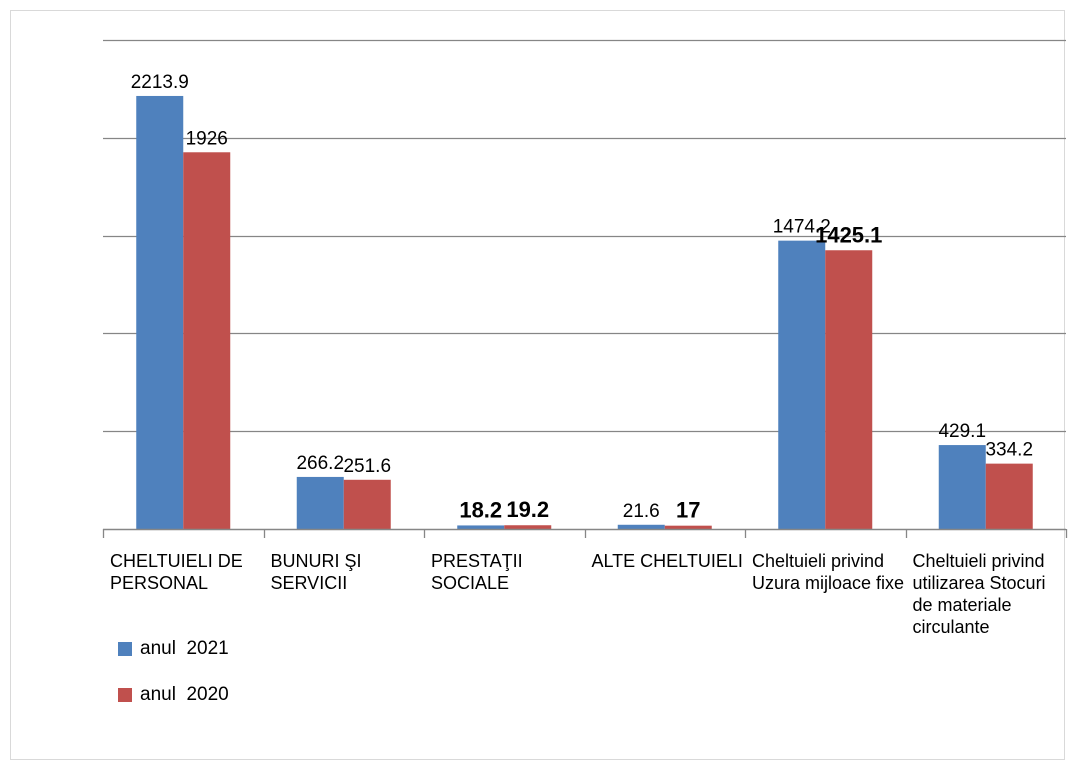 The height and width of the screenshot is (764, 1071). Describe the element at coordinates (477, 572) in the screenshot. I see `category-label: PRESTAŢII SOCIALE` at that location.